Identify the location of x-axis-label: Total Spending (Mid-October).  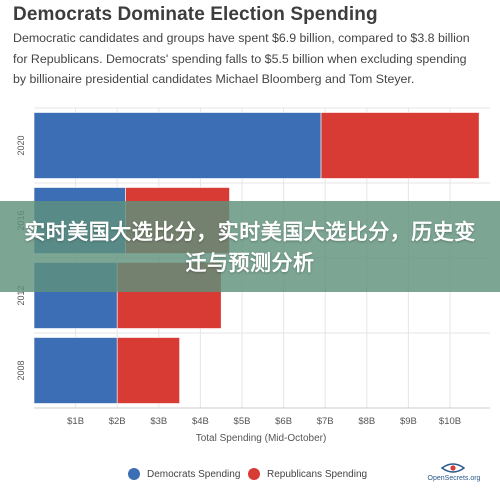
(261, 438).